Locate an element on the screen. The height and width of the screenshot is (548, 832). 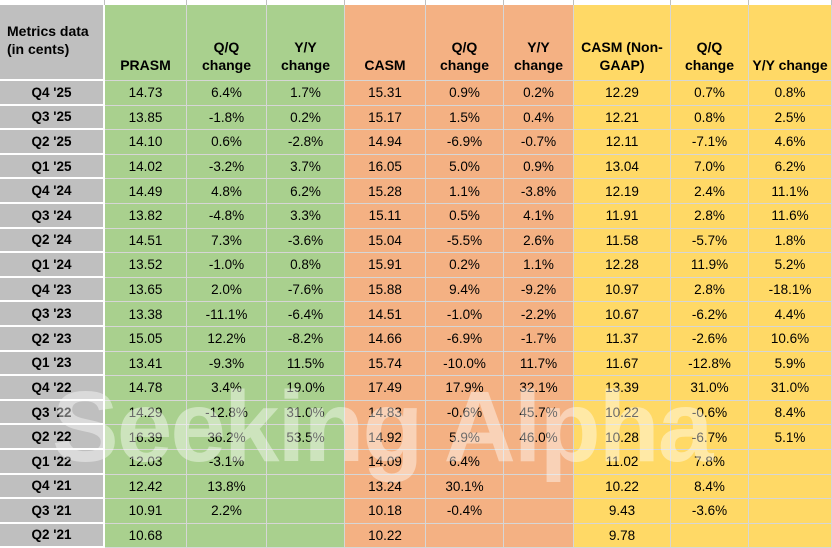
row-label: Q4 '24 is located at coordinates (52, 191).